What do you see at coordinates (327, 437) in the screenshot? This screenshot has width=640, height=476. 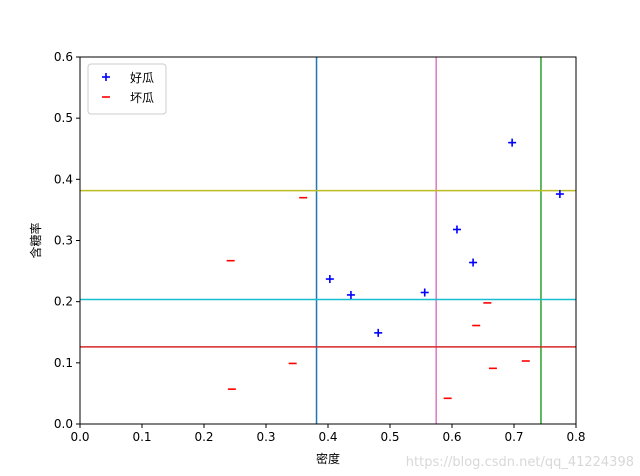 I see `x-tick-label: 0.4` at bounding box center [327, 437].